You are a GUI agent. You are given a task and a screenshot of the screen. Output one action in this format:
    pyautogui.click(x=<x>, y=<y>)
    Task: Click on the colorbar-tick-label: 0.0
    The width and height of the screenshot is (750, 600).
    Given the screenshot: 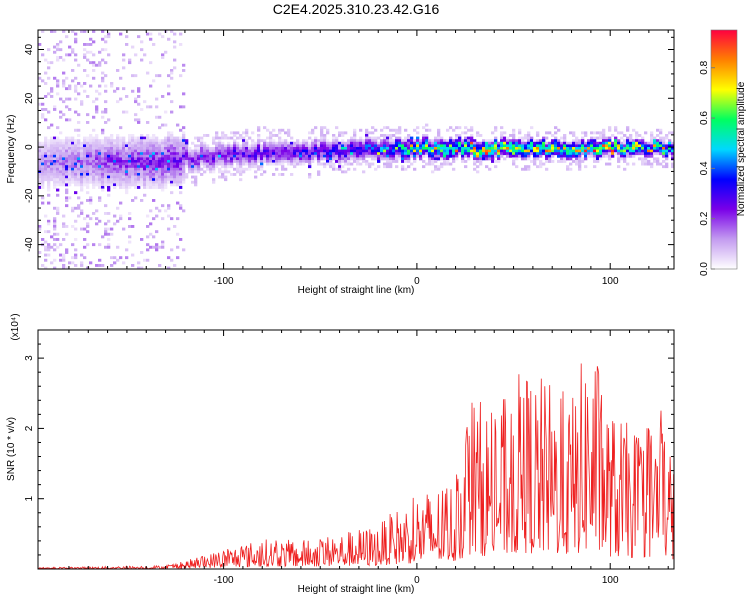 What is the action you would take?
    pyautogui.click(x=704, y=269)
    